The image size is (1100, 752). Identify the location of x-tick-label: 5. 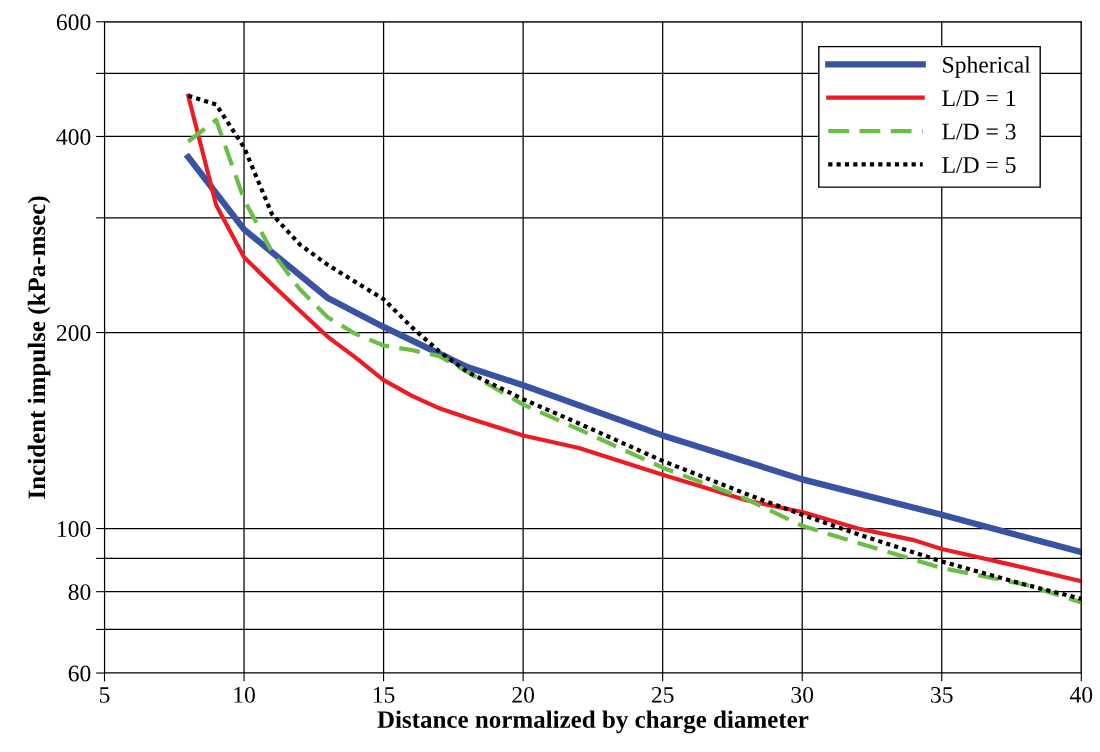
(104, 695).